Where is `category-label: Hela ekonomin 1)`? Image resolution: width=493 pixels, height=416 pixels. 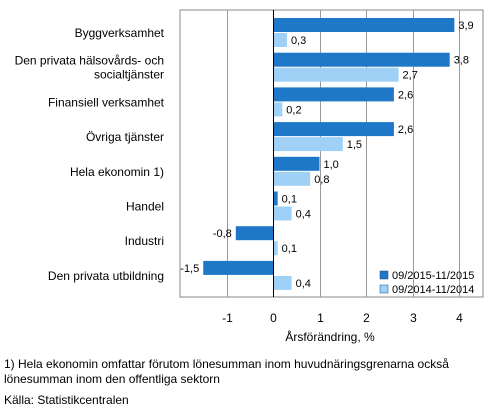
category-label: Hela ekonomin 1) is located at coordinates (117, 172).